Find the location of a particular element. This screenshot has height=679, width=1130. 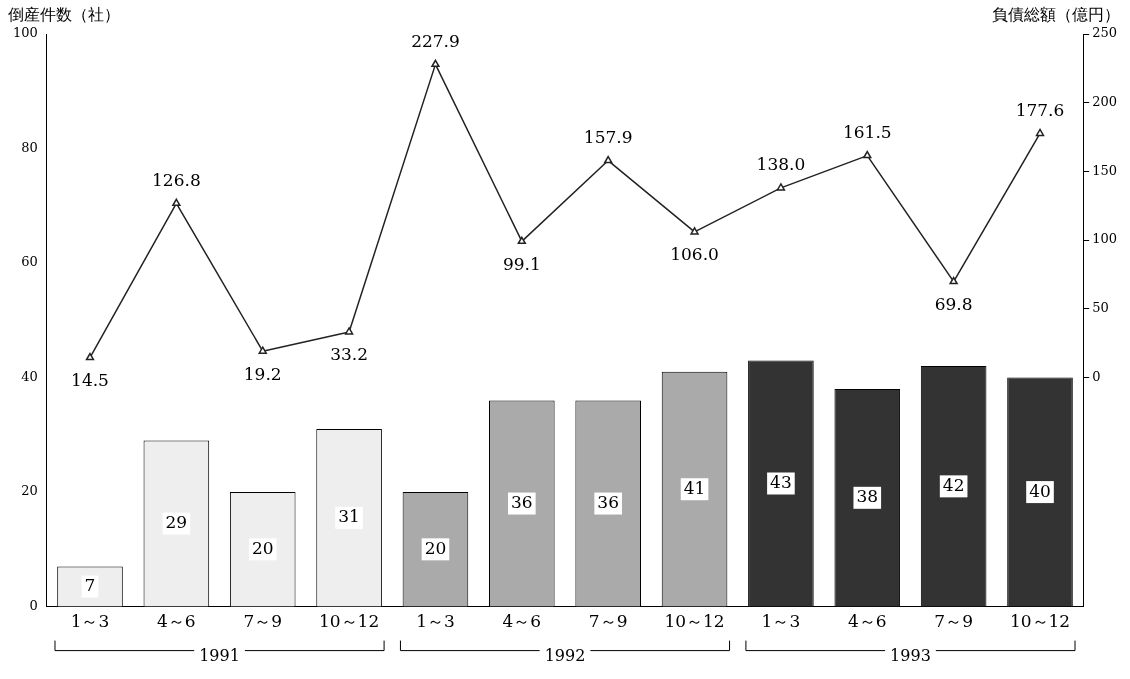

data-label: 29 is located at coordinates (176, 521).